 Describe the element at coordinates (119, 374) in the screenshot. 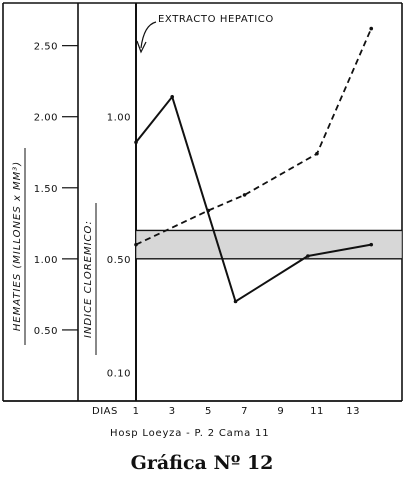

I see `indice-tick-label: 0.10` at that location.